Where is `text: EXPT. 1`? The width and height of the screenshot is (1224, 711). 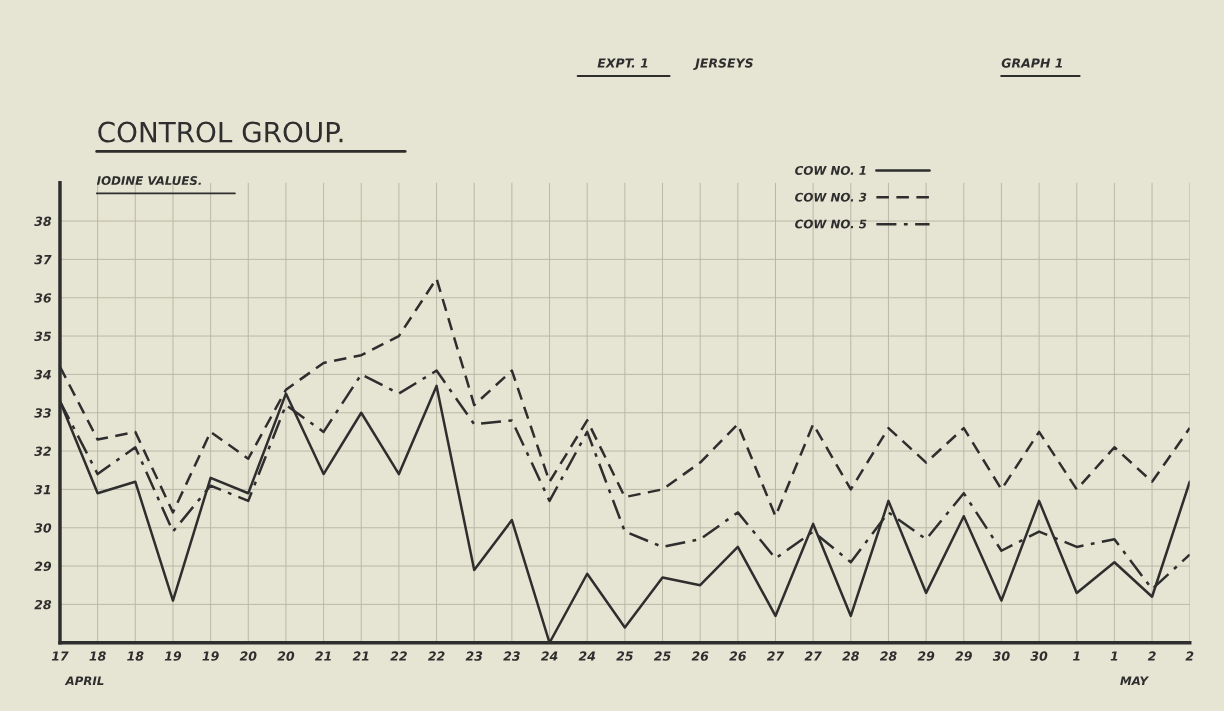 text: EXPT. 1 is located at coordinates (622, 63).